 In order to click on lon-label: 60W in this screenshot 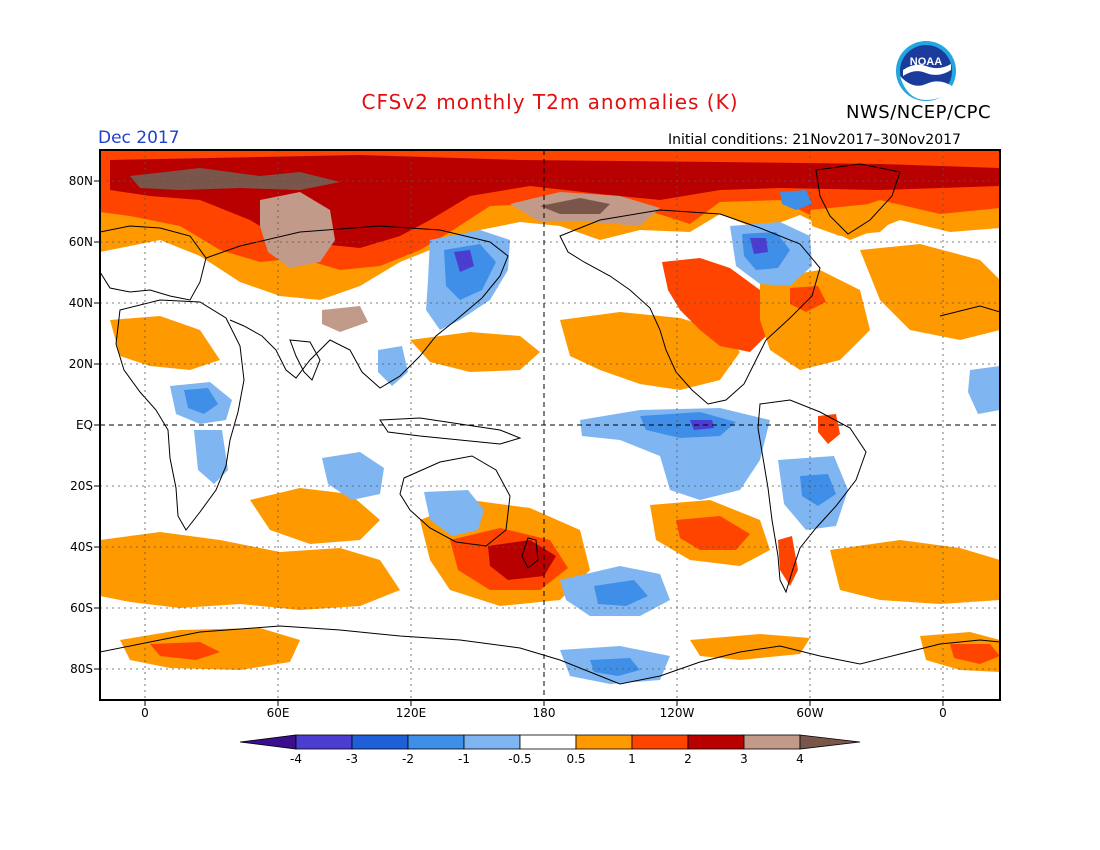, I will do `click(810, 713)`.